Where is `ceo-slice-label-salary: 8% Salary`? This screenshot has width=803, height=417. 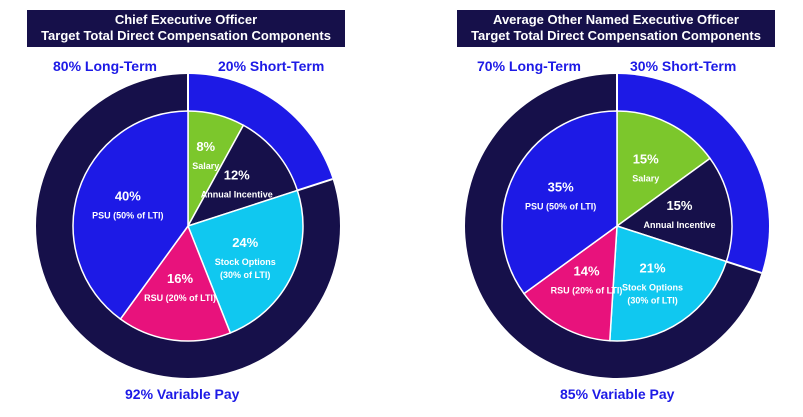 ceo-slice-label-salary: 8% Salary is located at coordinates (205, 155).